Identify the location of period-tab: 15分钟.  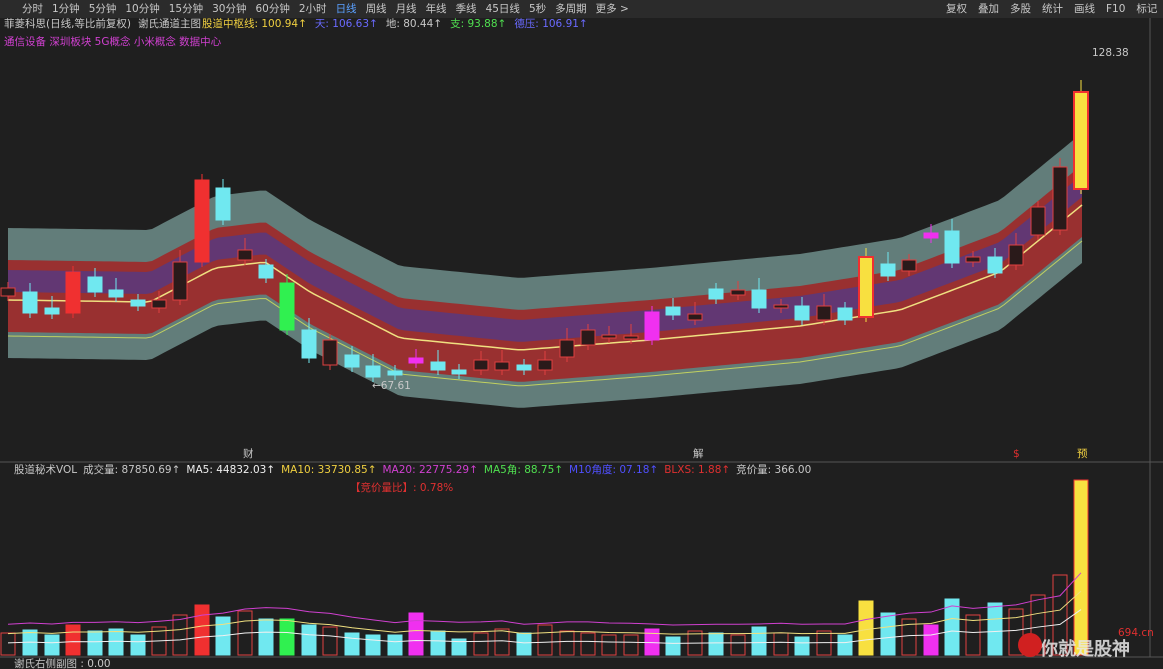
(186, 8).